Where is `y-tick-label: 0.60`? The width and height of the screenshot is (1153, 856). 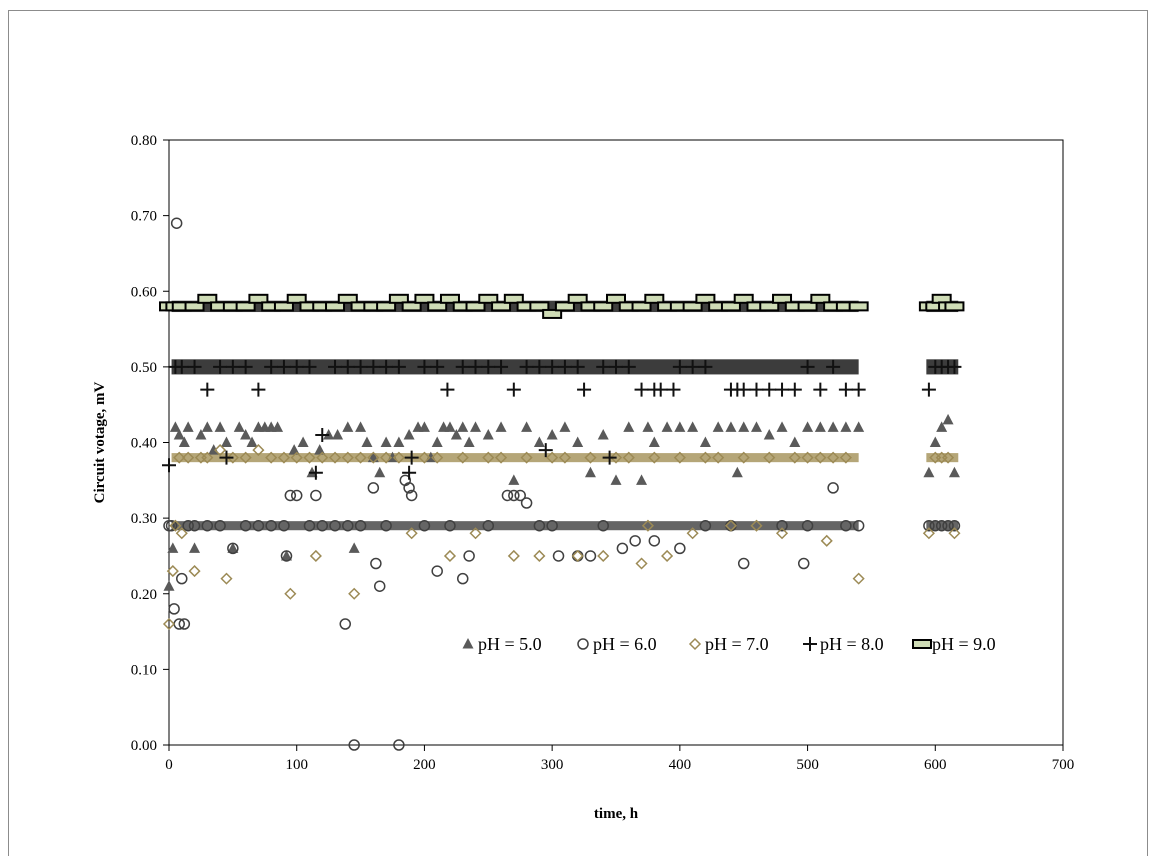 y-tick-label: 0.60 is located at coordinates (144, 292).